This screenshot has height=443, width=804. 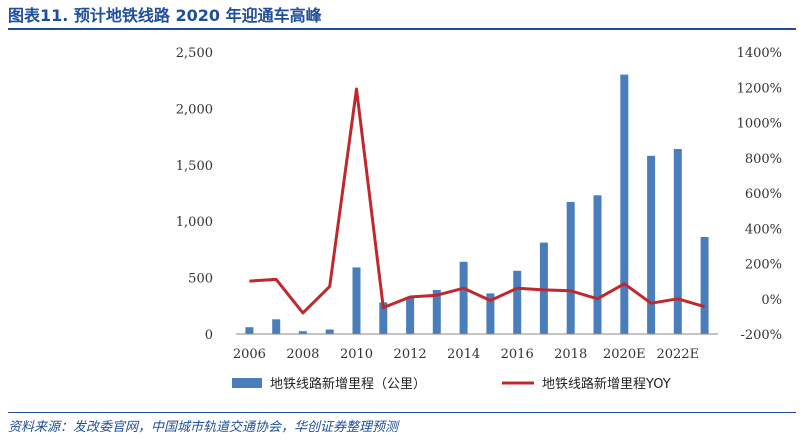 What do you see at coordinates (165, 15) in the screenshot?
I see `chart-title: 图表11. 预计地铁线路 2020 年迎通车高峰` at bounding box center [165, 15].